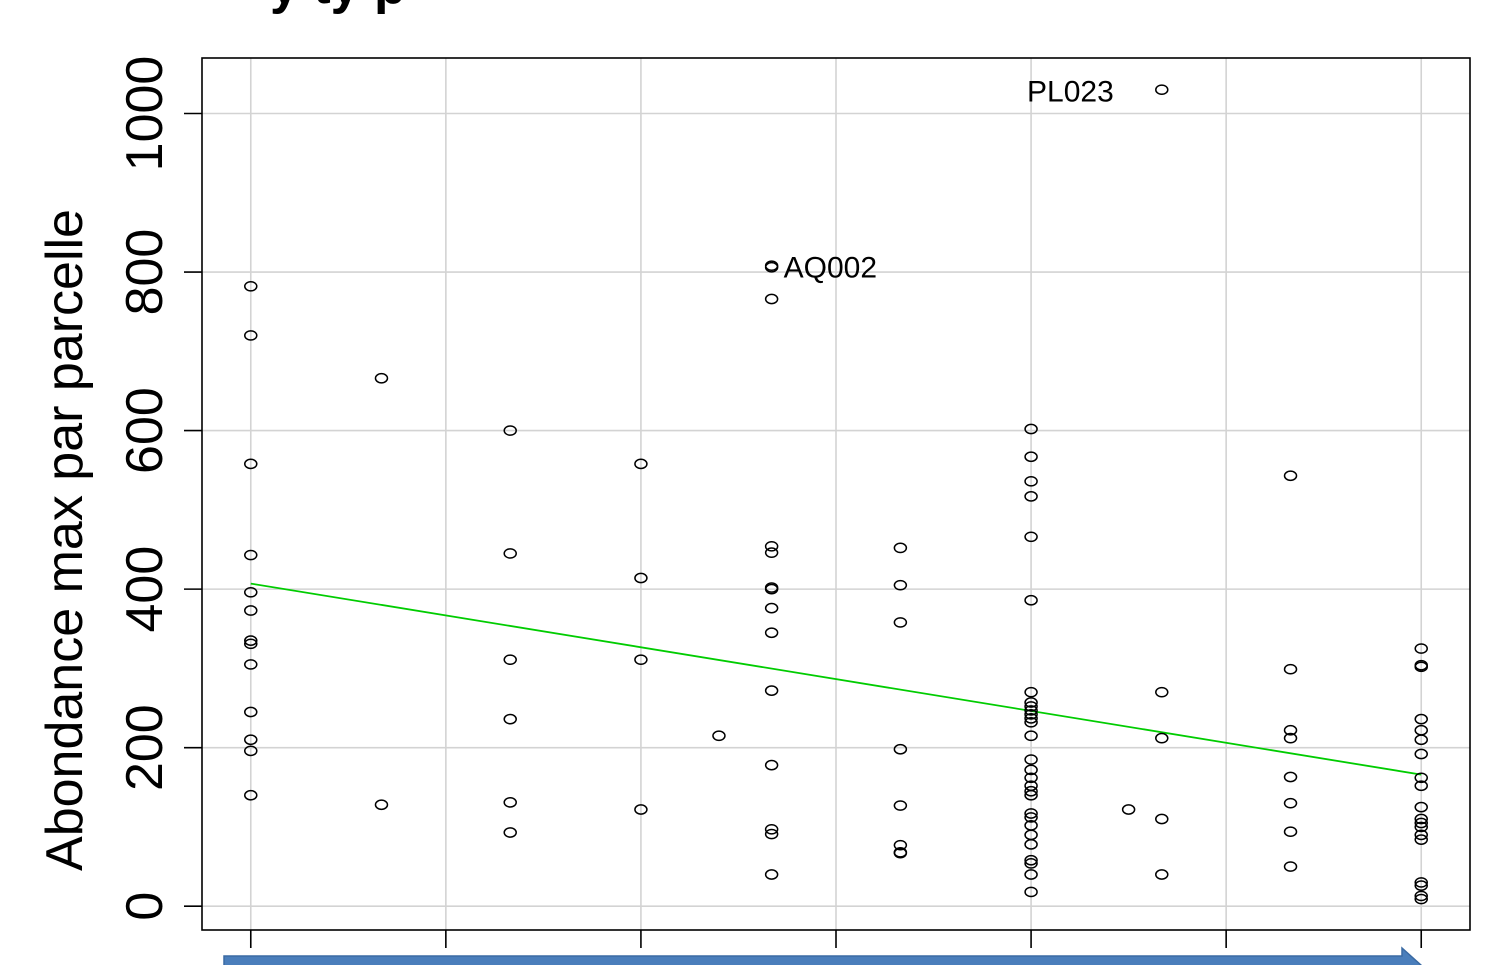 The image size is (1492, 965). What do you see at coordinates (145, 906) in the screenshot?
I see `y-tick-label-0: 0` at bounding box center [145, 906].